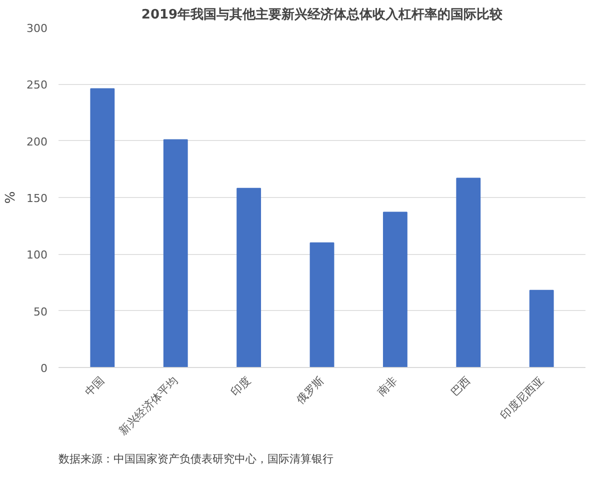  What do you see at coordinates (37, 85) in the screenshot?
I see `y-tick-label: 250` at bounding box center [37, 85].